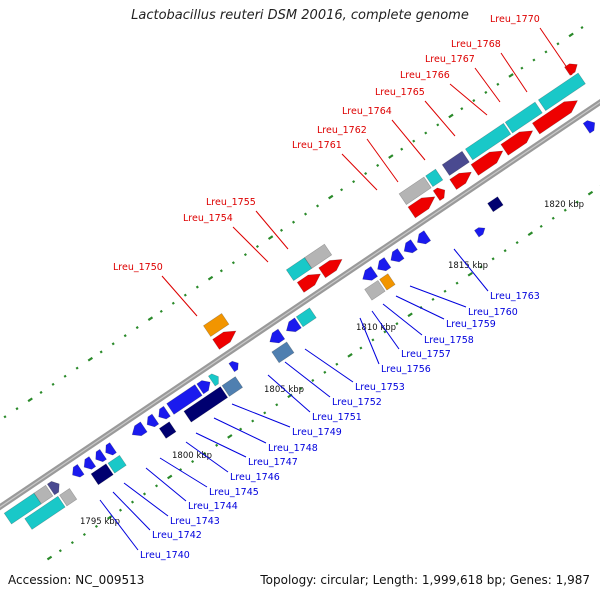  Describe the element at coordinates (100, 522) in the screenshot. I see `ruler-label: 1795 kbp` at that location.